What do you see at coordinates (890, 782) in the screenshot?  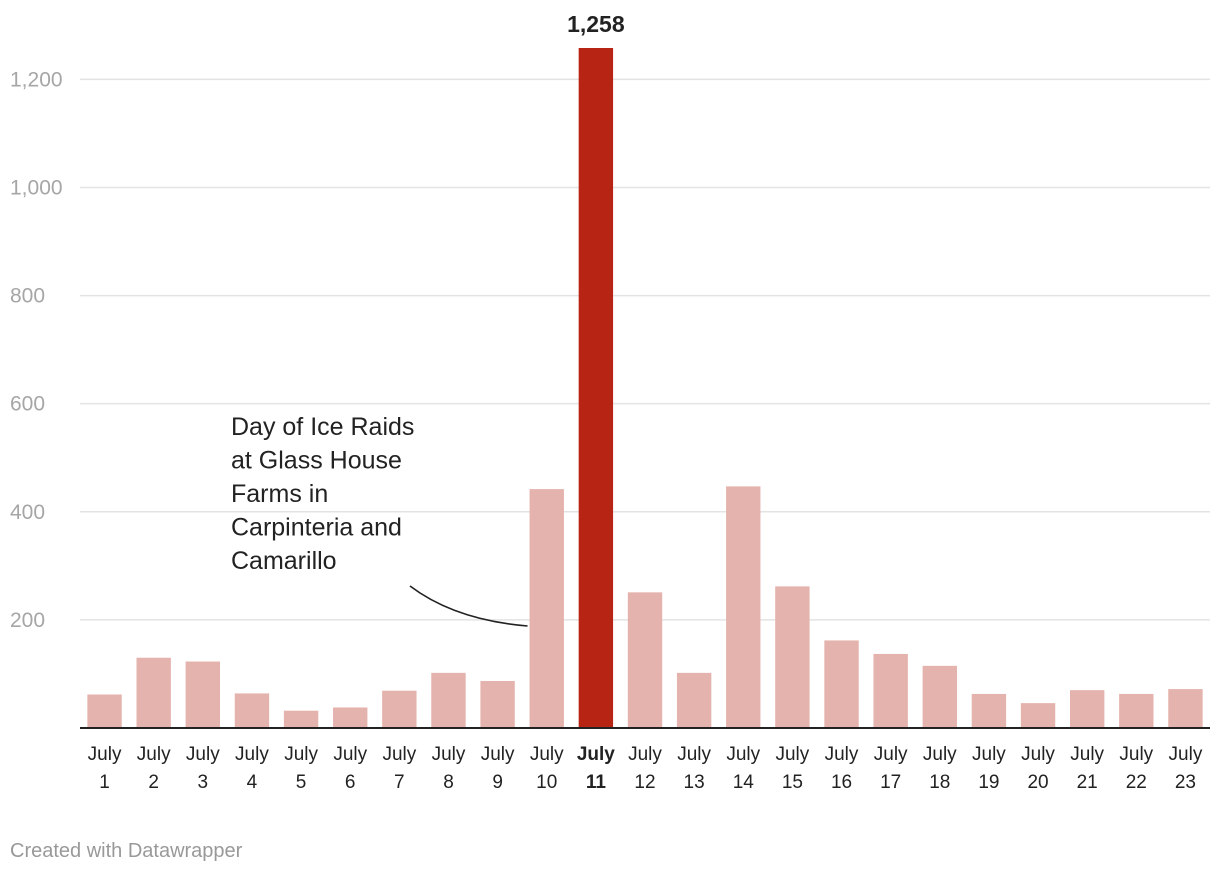 I see `x-tick-label-day: 17` at bounding box center [890, 782].